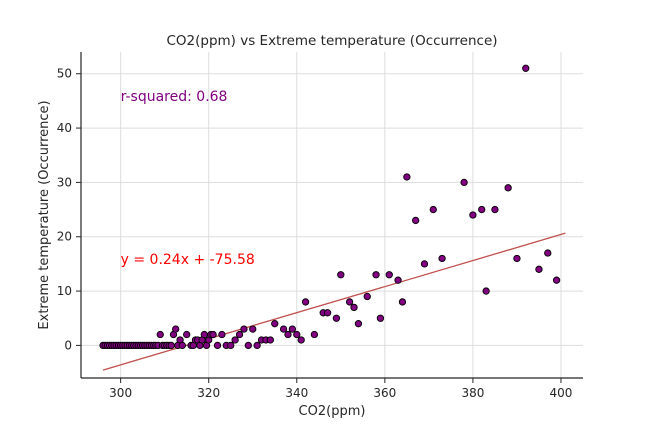 The height and width of the screenshot is (432, 648). I want to click on y-tick-label: 40, so click(64, 128).